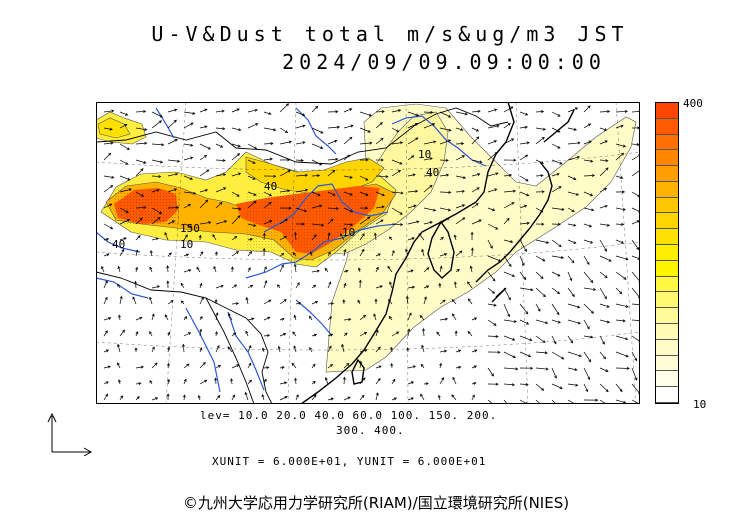 This screenshot has height=532, width=752. I want to click on contour-label: 10, so click(186, 244).